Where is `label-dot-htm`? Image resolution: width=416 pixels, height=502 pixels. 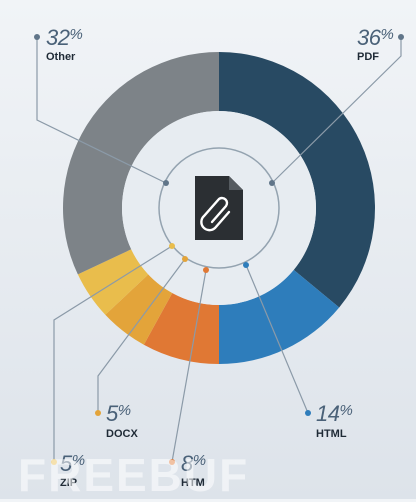 label-dot-htm is located at coordinates (172, 462).